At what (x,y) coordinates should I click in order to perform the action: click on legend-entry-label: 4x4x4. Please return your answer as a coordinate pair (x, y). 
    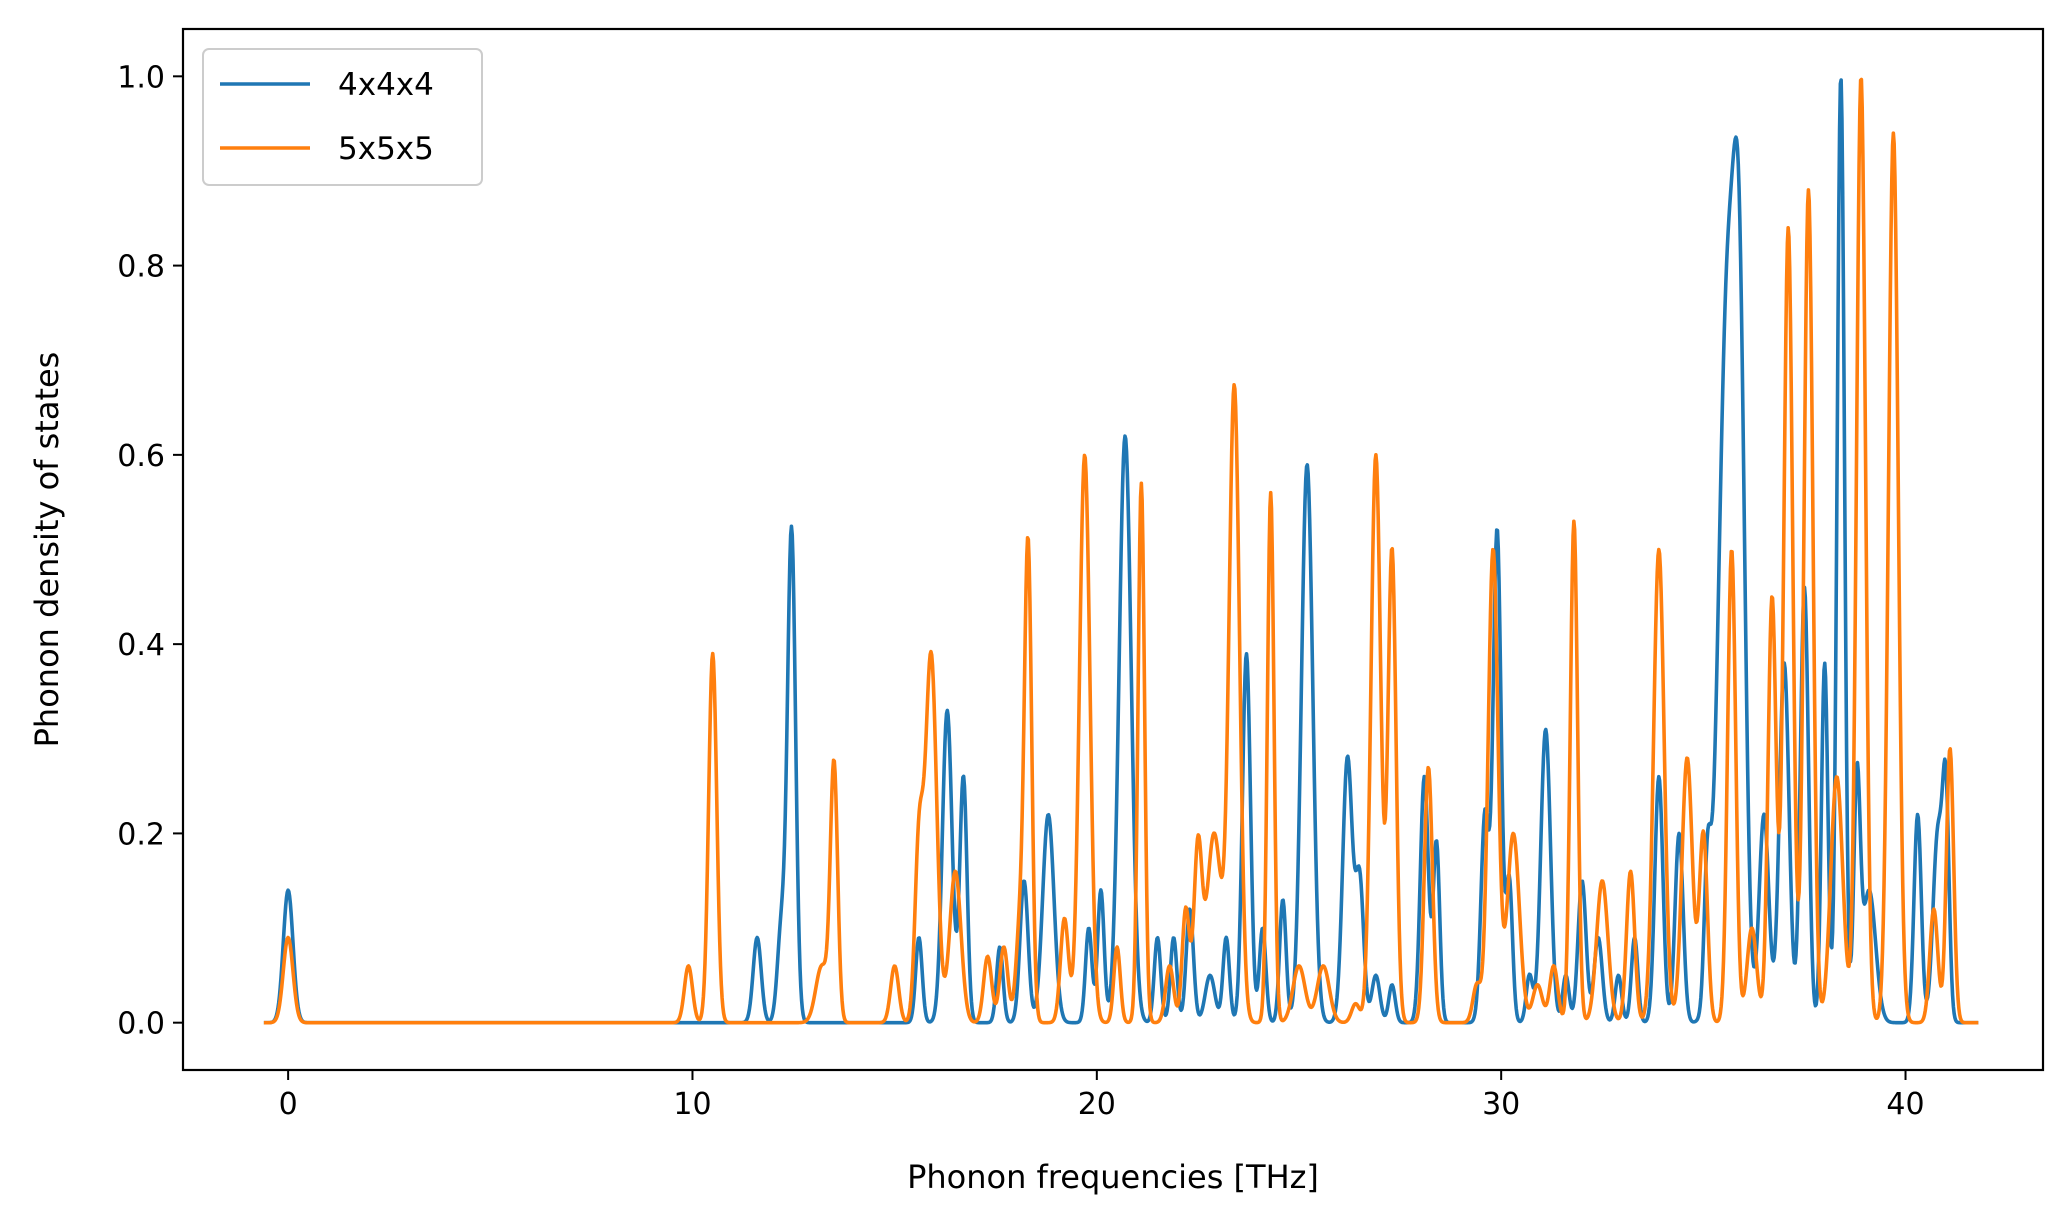
    Looking at the image, I should click on (386, 85).